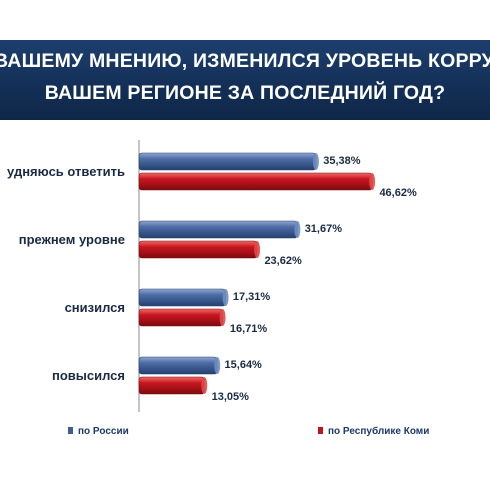  I want to click on chart-title-line-1: ВАШЕМУ МНЕНИЮ, ИЗМЕНИЛСЯ УРОВЕНЬ КОРРУ, so click(245, 61).